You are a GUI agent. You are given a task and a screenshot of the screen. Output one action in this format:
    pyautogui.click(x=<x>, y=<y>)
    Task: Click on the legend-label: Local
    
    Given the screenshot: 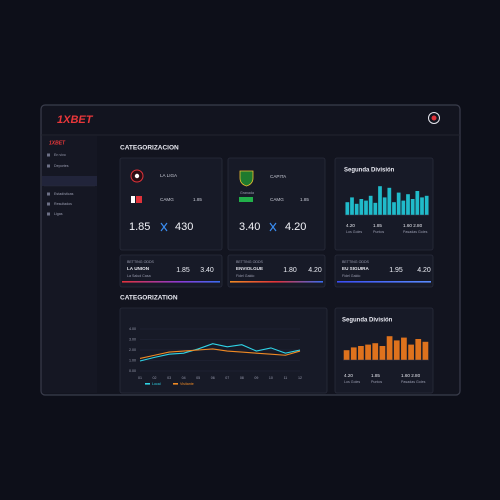 What is the action you would take?
    pyautogui.click(x=156, y=384)
    